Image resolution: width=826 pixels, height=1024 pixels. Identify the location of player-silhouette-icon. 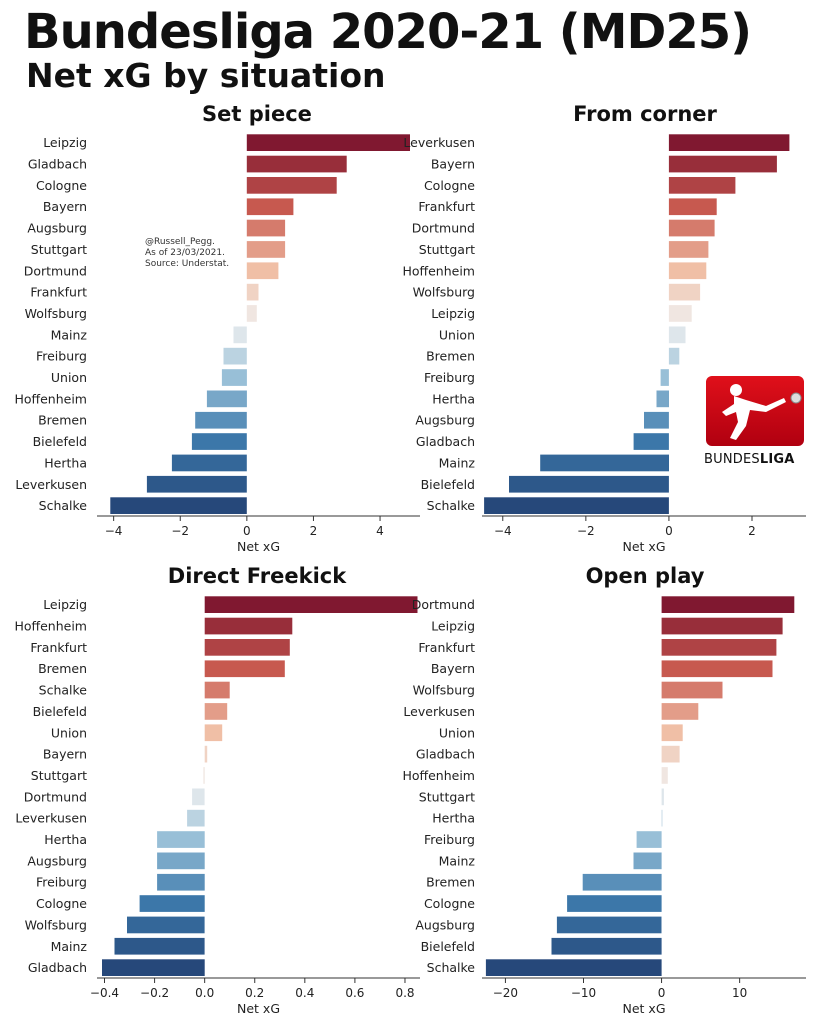
(762, 412).